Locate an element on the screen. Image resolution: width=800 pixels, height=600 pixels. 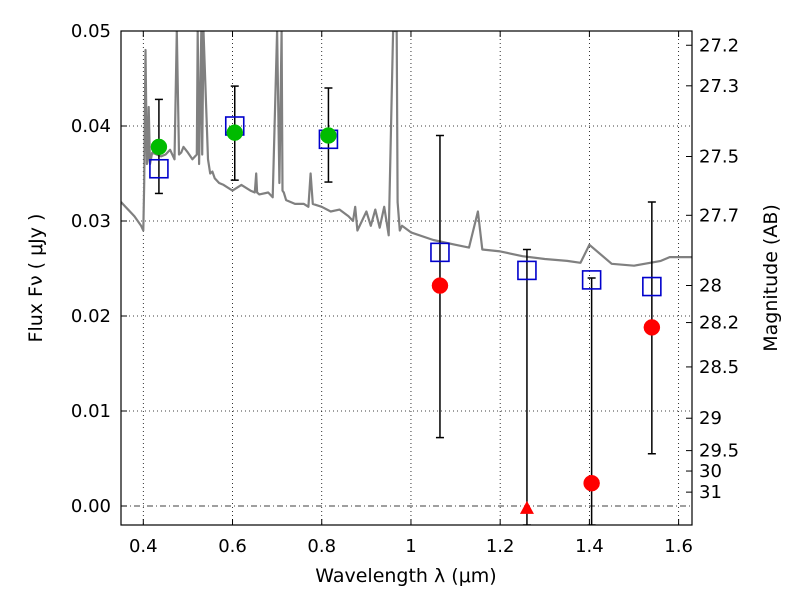
x-axis-label: Wavelength λ (μm) is located at coordinates (405, 576).